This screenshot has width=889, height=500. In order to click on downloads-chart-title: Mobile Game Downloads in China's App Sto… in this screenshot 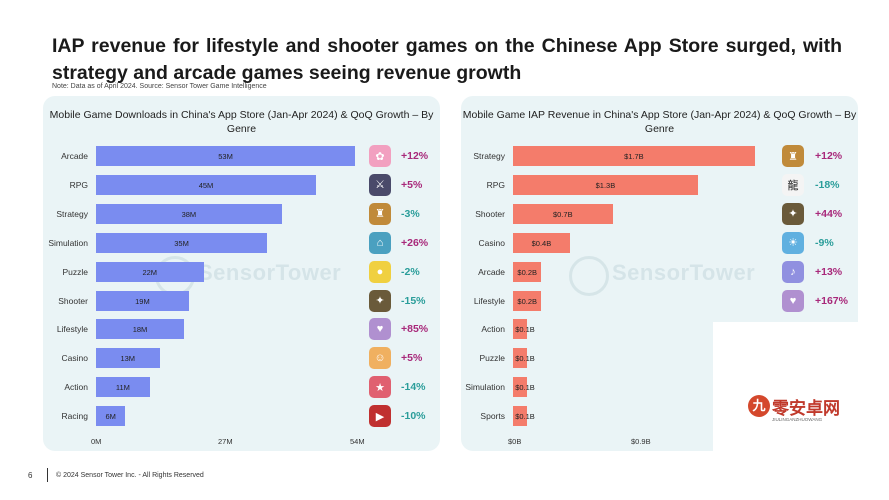, I will do `click(241, 122)`.